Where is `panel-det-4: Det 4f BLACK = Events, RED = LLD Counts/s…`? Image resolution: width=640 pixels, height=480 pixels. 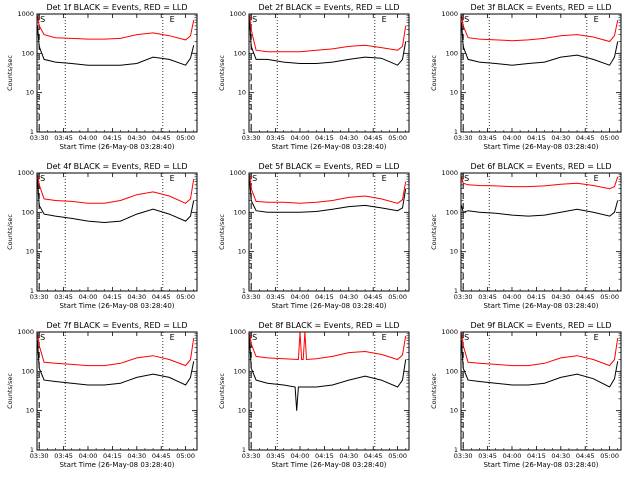 panel-det-4: Det 4f BLACK = Events, RED = LLD Counts/s… is located at coordinates (102, 236).